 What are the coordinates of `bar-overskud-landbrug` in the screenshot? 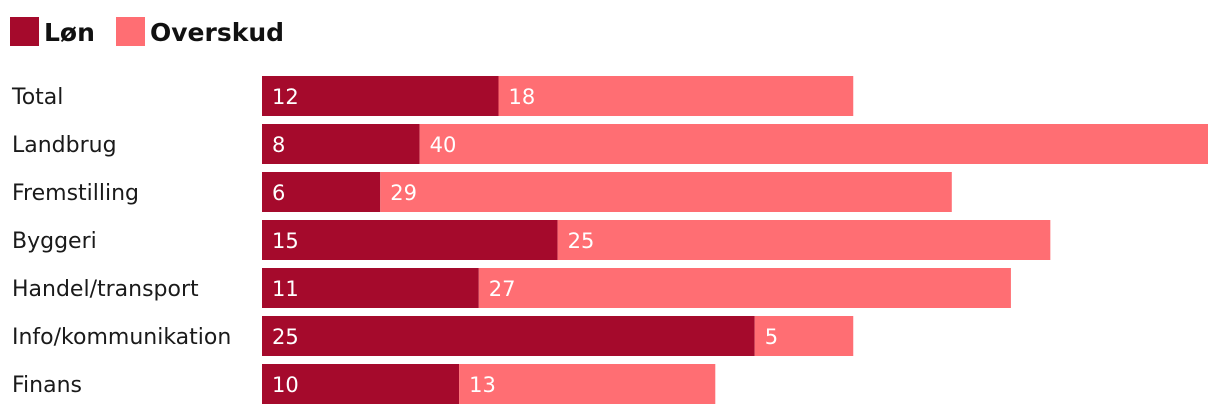 It's located at (814, 144).